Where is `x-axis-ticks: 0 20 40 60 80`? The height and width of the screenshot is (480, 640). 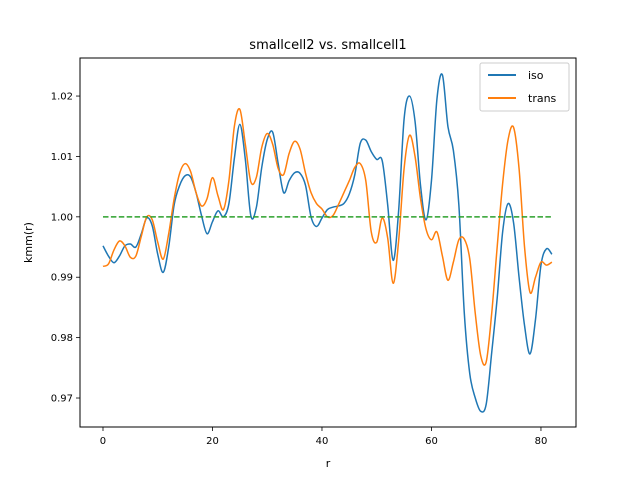
x-axis-ticks: 0 20 40 60 80 is located at coordinates (324, 437).